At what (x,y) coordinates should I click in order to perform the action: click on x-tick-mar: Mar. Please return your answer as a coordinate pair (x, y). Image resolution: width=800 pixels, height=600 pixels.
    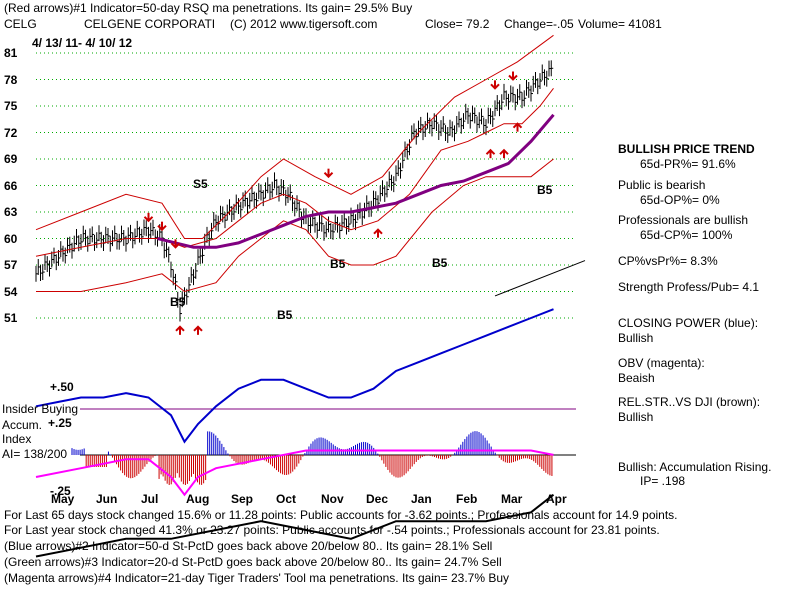
    Looking at the image, I should click on (512, 499).